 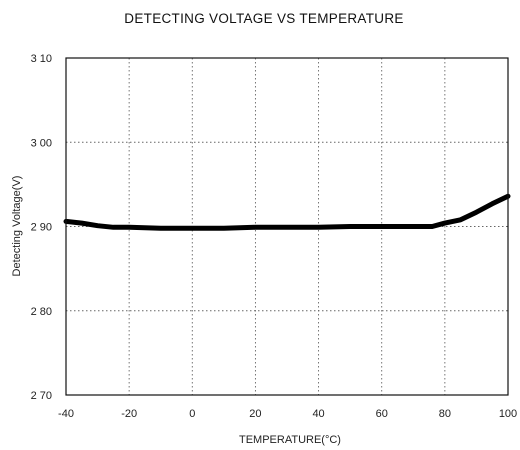 I want to click on y-tick-label: 3 10, so click(x=41, y=59).